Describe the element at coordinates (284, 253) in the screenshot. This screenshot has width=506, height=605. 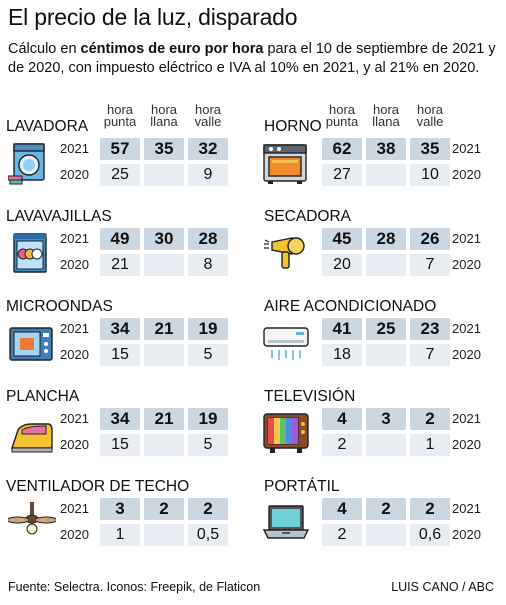
I see `hair-dryer-icon` at that location.